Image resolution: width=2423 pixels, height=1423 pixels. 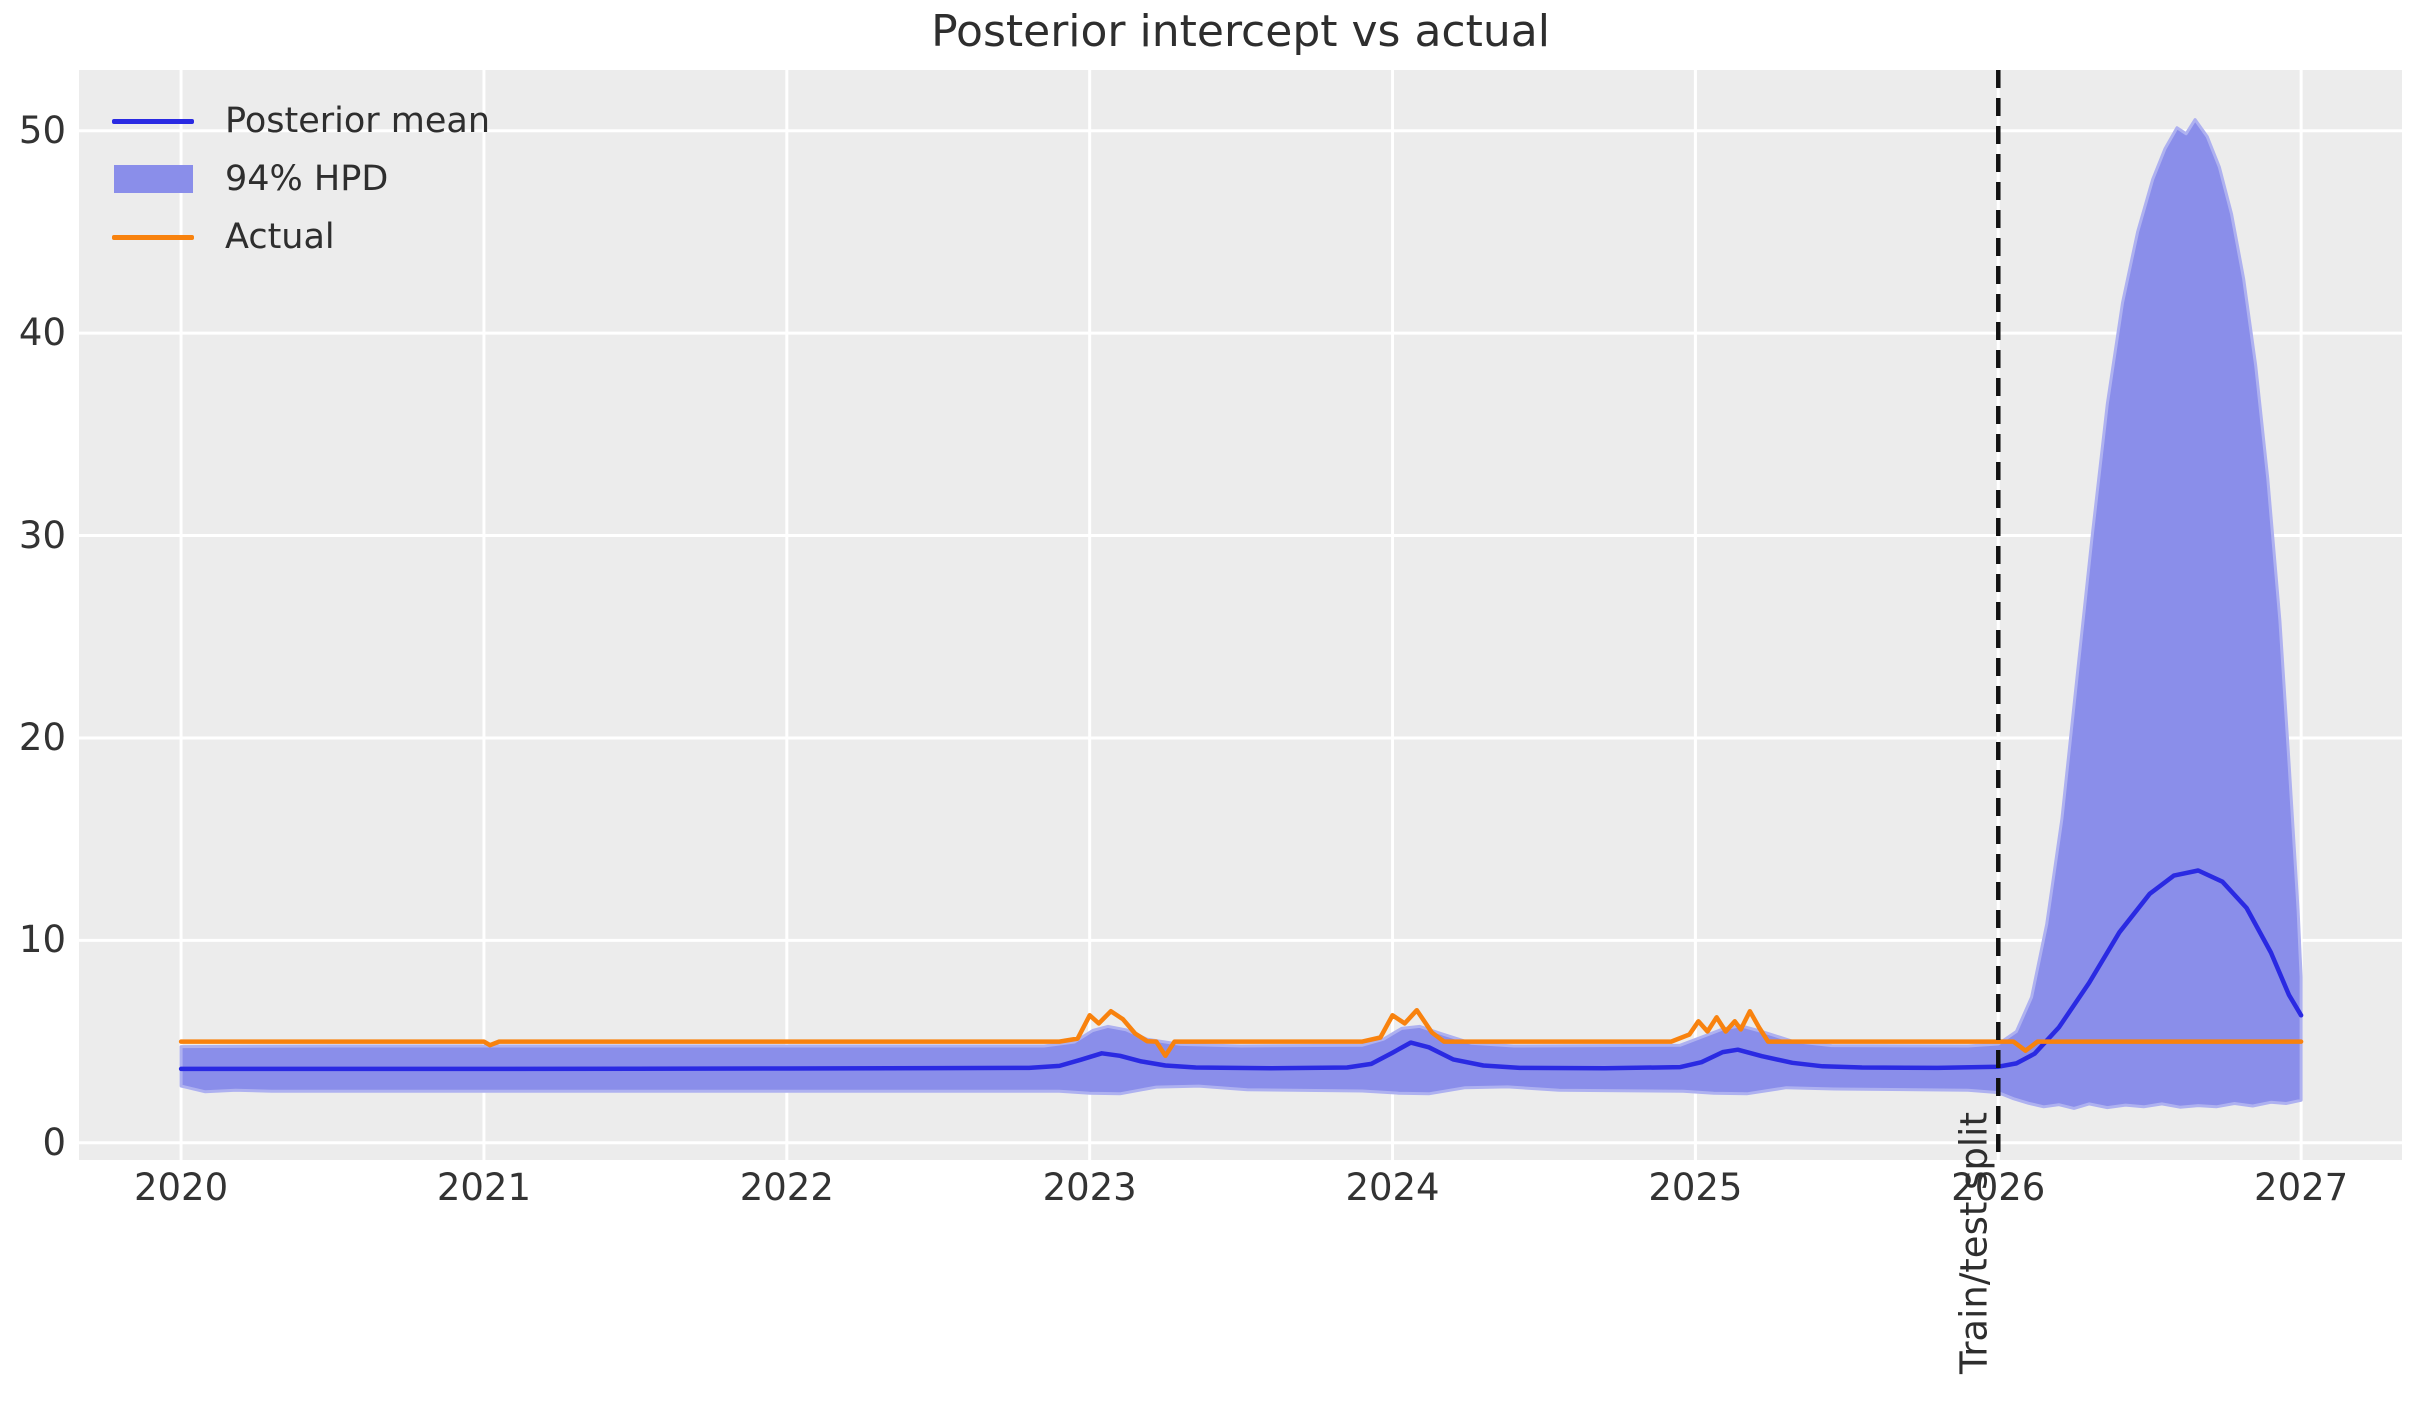 What do you see at coordinates (153, 237) in the screenshot?
I see `actual-line-swatch-icon` at bounding box center [153, 237].